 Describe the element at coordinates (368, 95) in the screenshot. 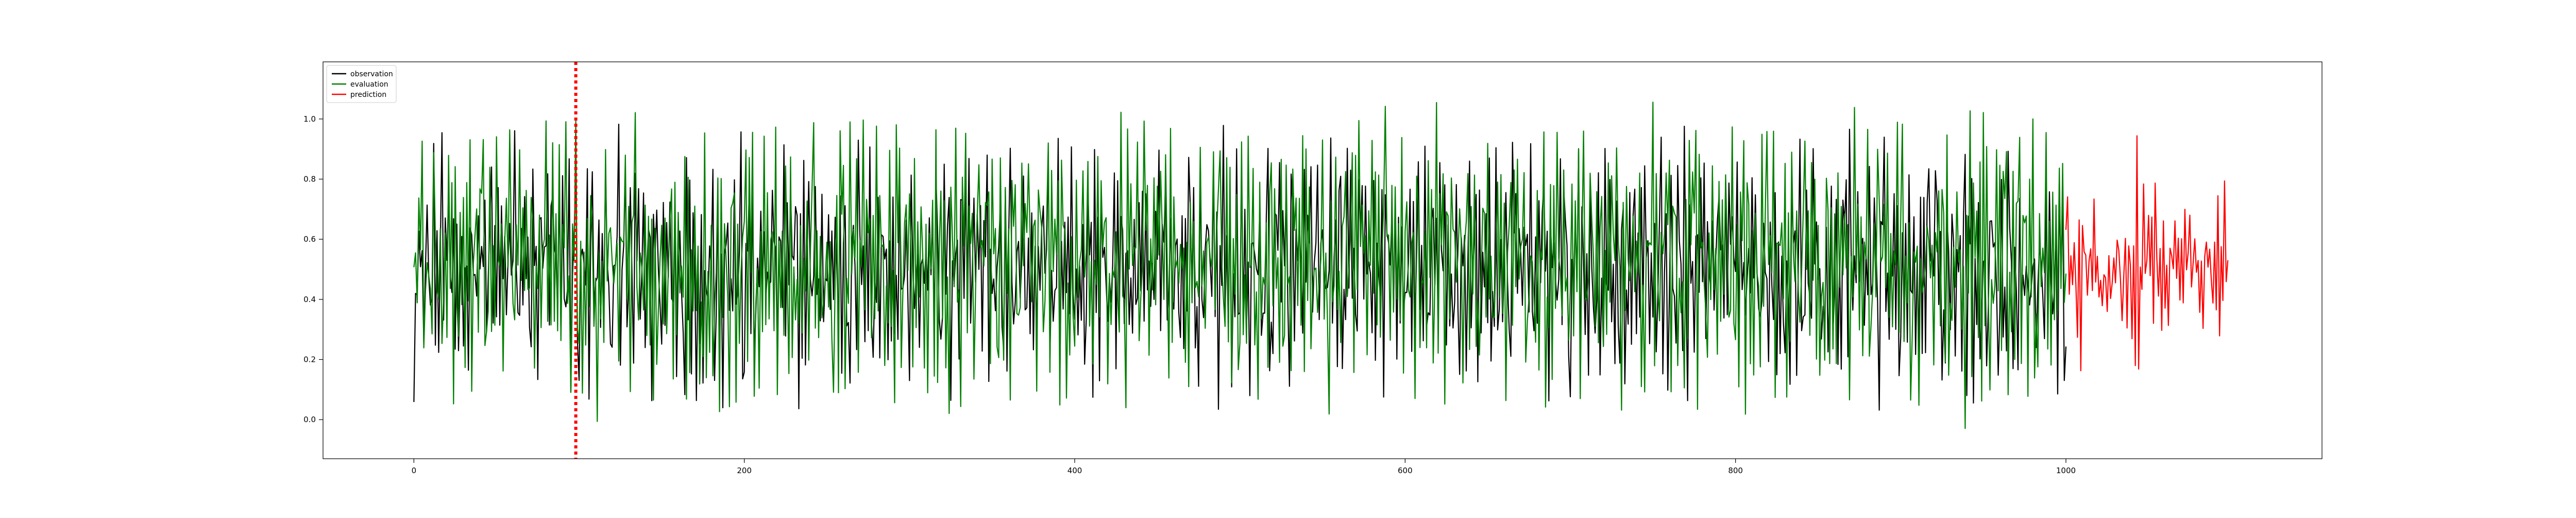

I see `legend-label-prediction: prediction` at that location.